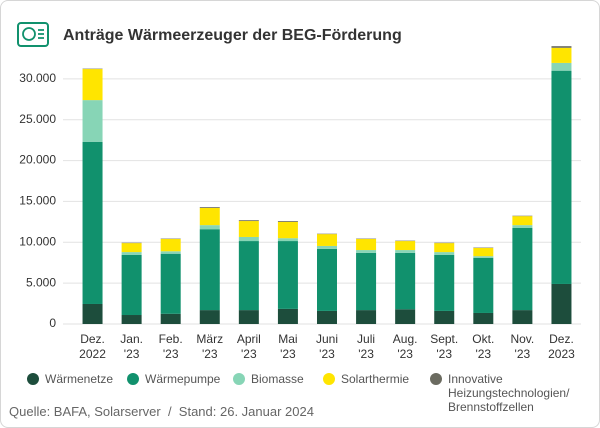 The image size is (600, 428). I want to click on y-tick-label: 0, so click(52, 323).